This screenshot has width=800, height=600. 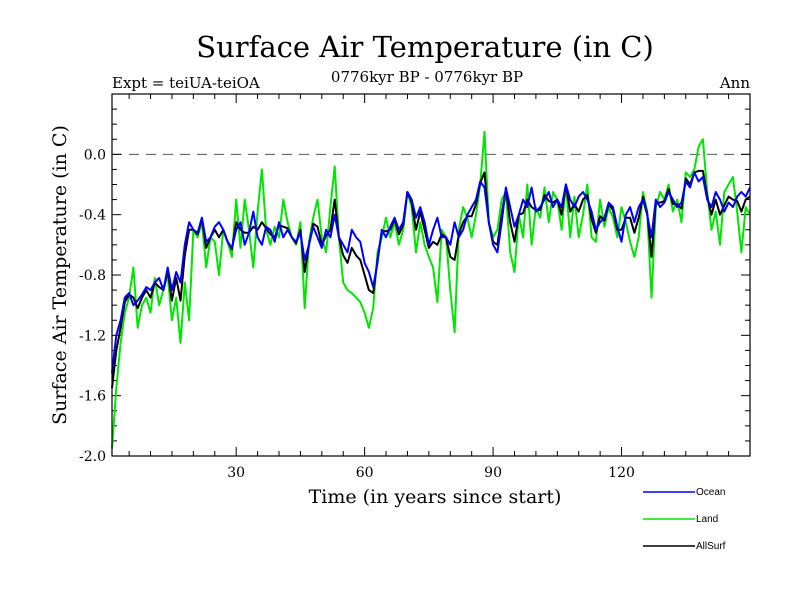 What do you see at coordinates (435, 497) in the screenshot?
I see `x-axis-label: Time (in years since start)` at bounding box center [435, 497].